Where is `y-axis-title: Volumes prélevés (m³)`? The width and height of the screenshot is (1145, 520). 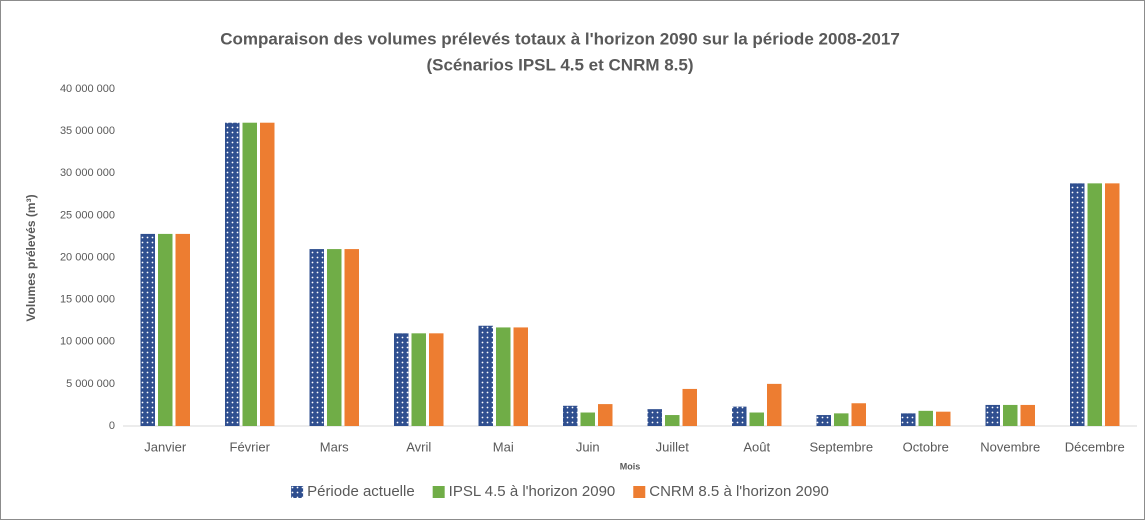 y-axis-title: Volumes prélevés (m³) is located at coordinates (31, 257).